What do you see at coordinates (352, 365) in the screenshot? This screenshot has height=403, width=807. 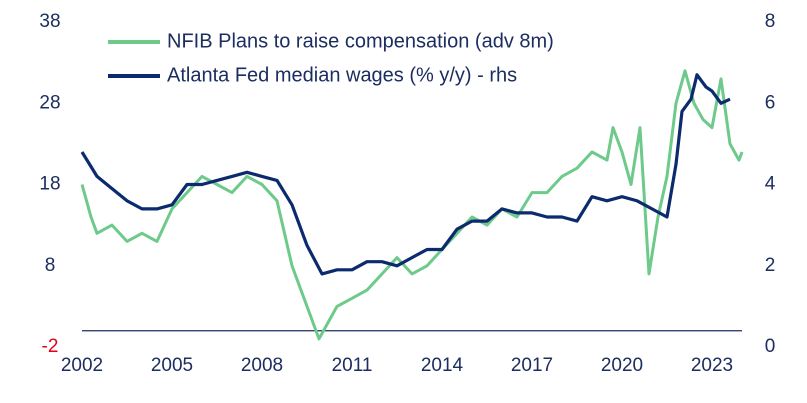 I see `x-tick-label: 2011` at bounding box center [352, 365].